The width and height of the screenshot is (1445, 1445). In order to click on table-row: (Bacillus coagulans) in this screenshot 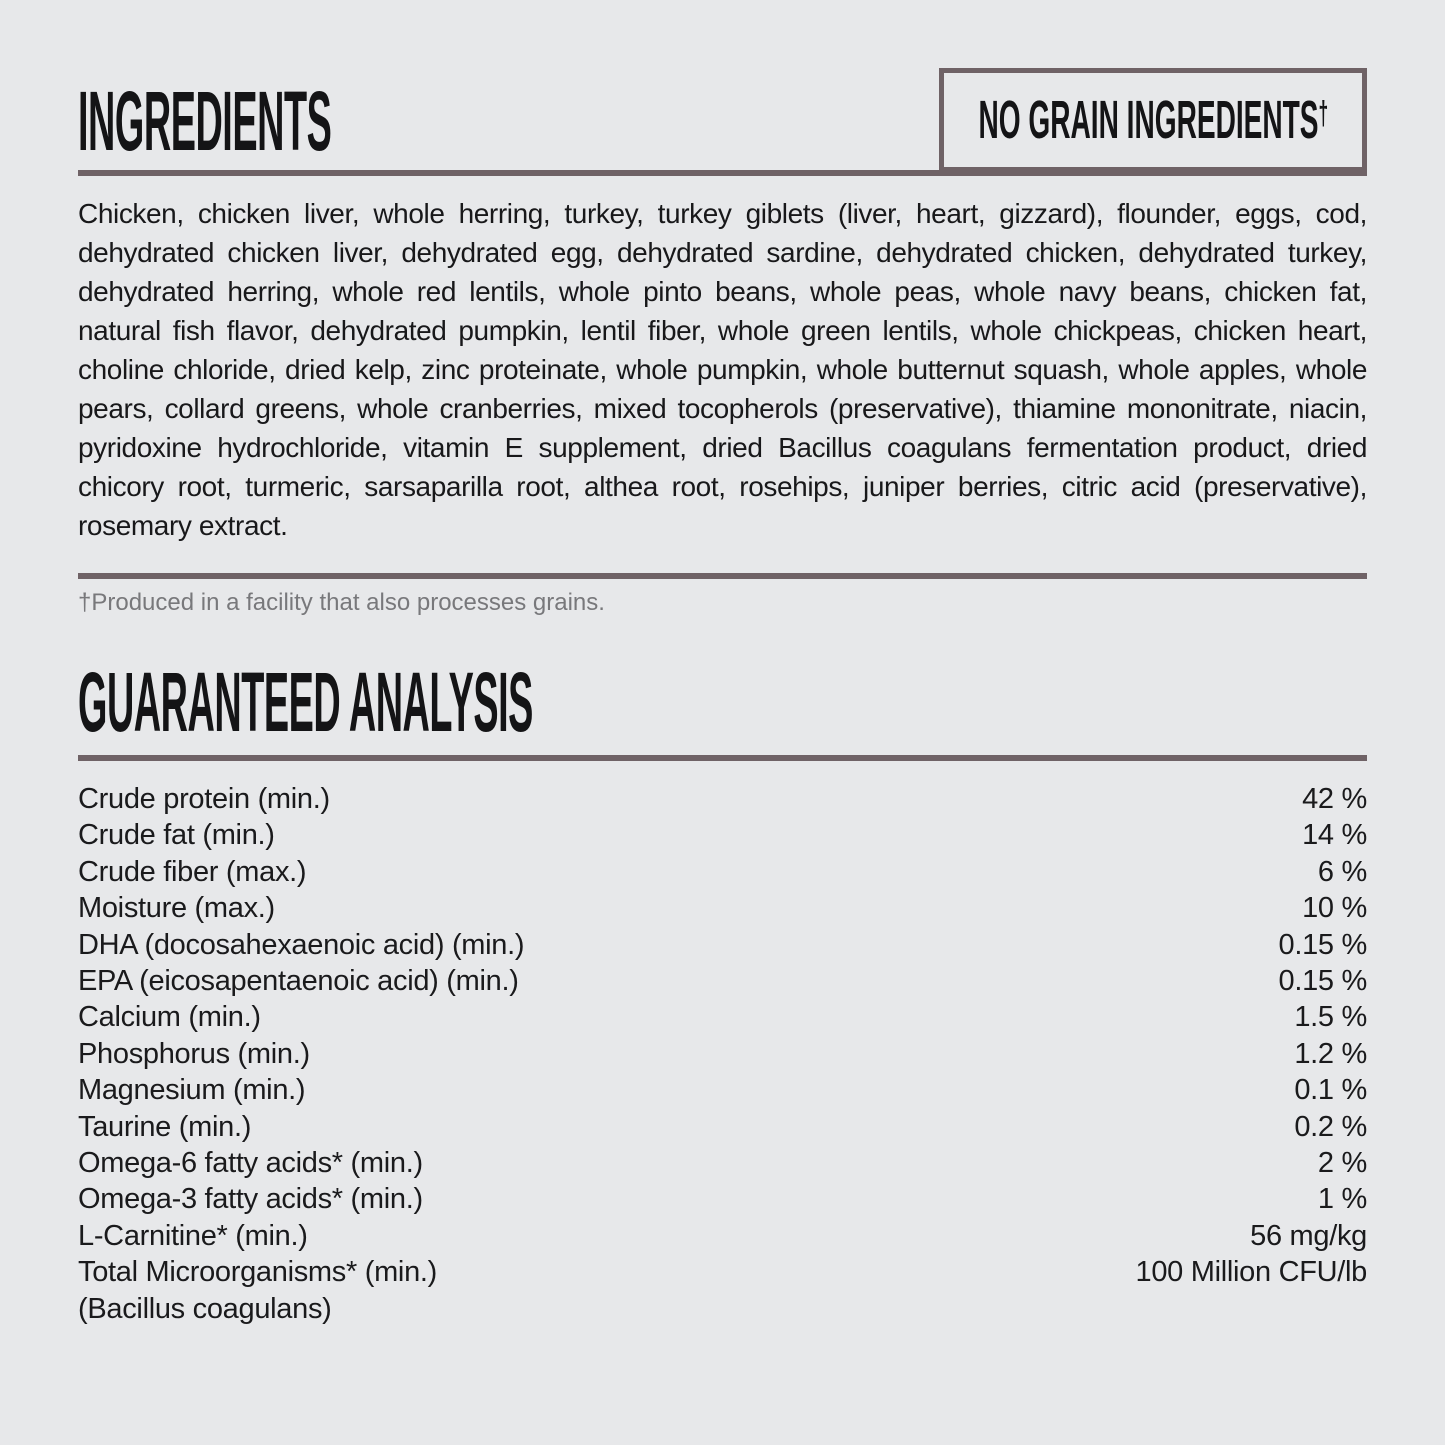, I will do `click(722, 1309)`.